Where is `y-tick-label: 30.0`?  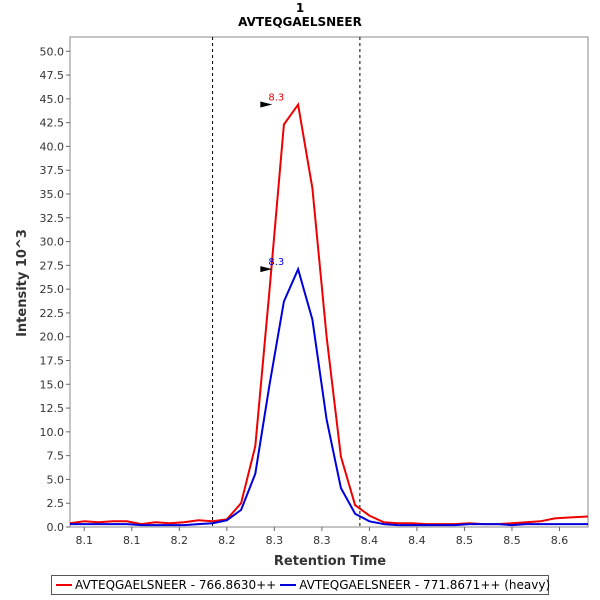 y-tick-label: 30.0 is located at coordinates (52, 242).